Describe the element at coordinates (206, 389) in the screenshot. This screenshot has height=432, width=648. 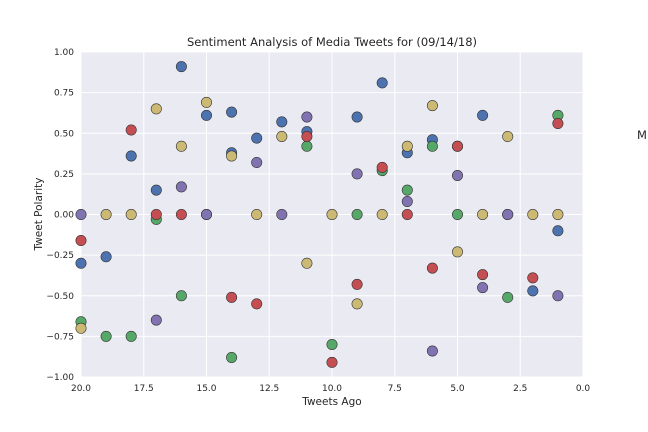
I see `x-tick-label: 15.0` at that location.